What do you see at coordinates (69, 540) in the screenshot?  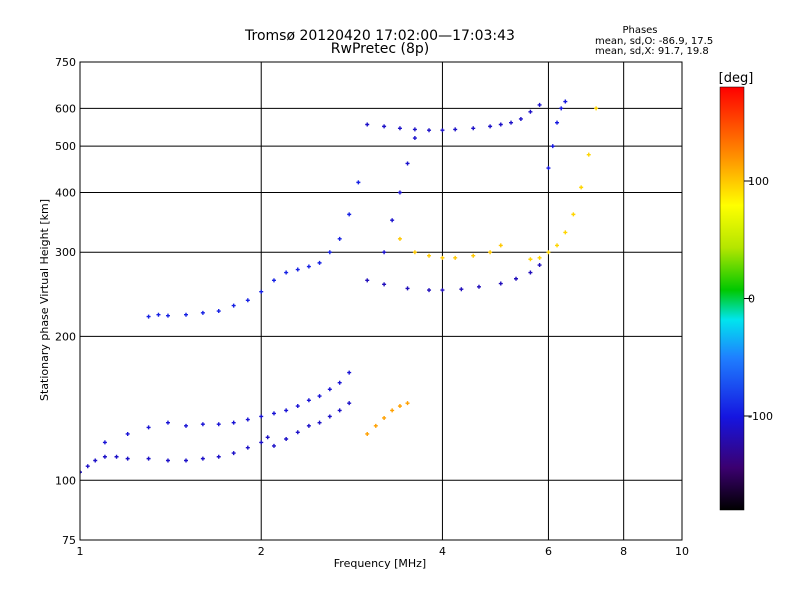 I see `y-tick-label: 75` at bounding box center [69, 540].